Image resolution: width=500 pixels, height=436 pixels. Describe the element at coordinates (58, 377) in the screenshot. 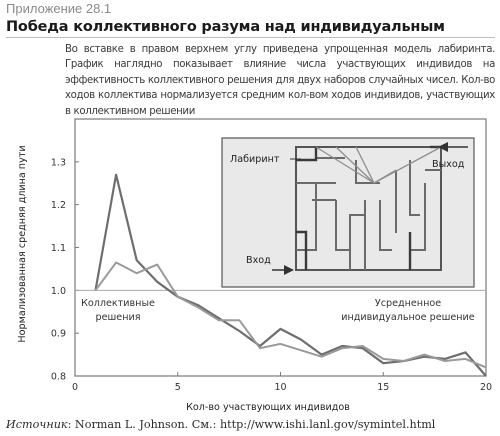

I see `y-tick-label: 0.8` at that location.